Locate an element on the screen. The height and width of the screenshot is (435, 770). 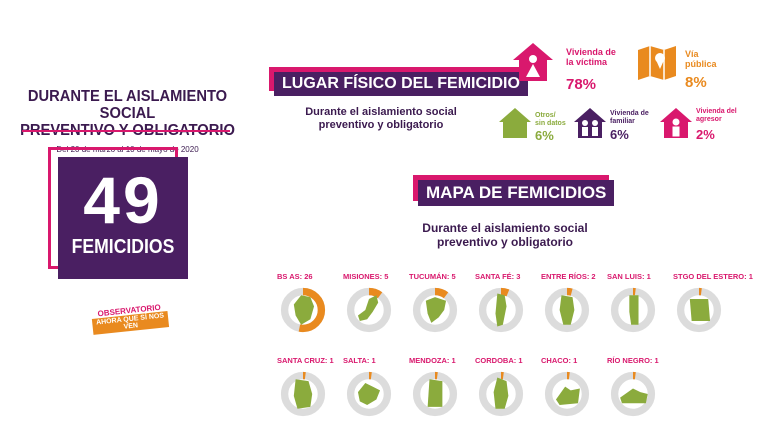
donut-arc-bs-as is located at coordinates (303, 310).